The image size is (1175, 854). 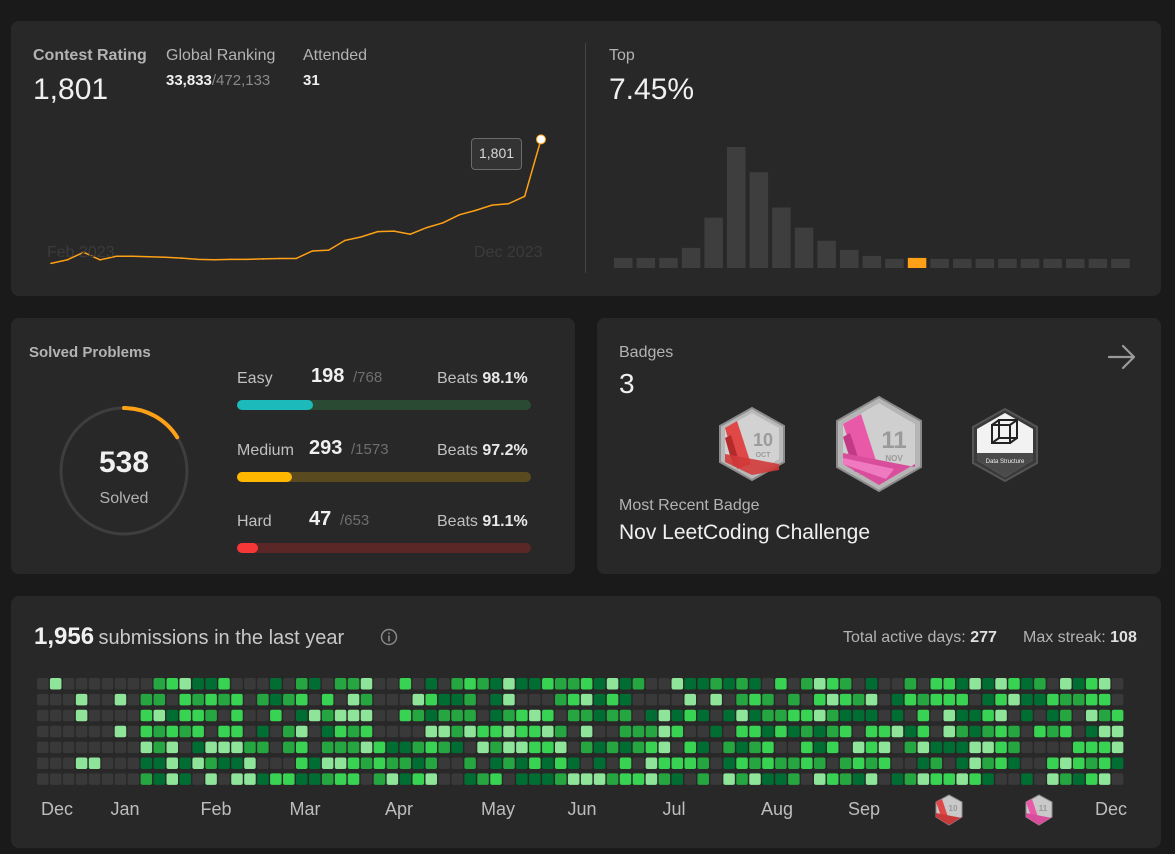 What do you see at coordinates (124, 471) in the screenshot?
I see `solved-ring` at bounding box center [124, 471].